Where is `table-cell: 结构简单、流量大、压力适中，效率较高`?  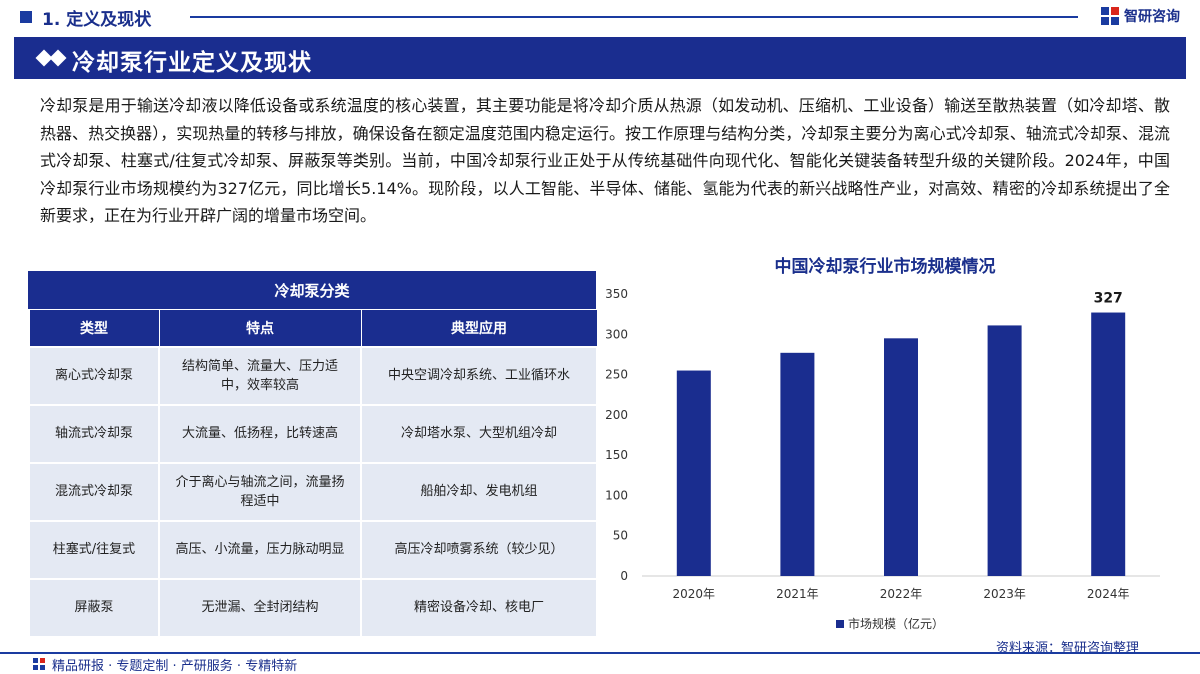 table-cell: 结构简单、流量大、压力适中，效率较高 is located at coordinates (260, 375).